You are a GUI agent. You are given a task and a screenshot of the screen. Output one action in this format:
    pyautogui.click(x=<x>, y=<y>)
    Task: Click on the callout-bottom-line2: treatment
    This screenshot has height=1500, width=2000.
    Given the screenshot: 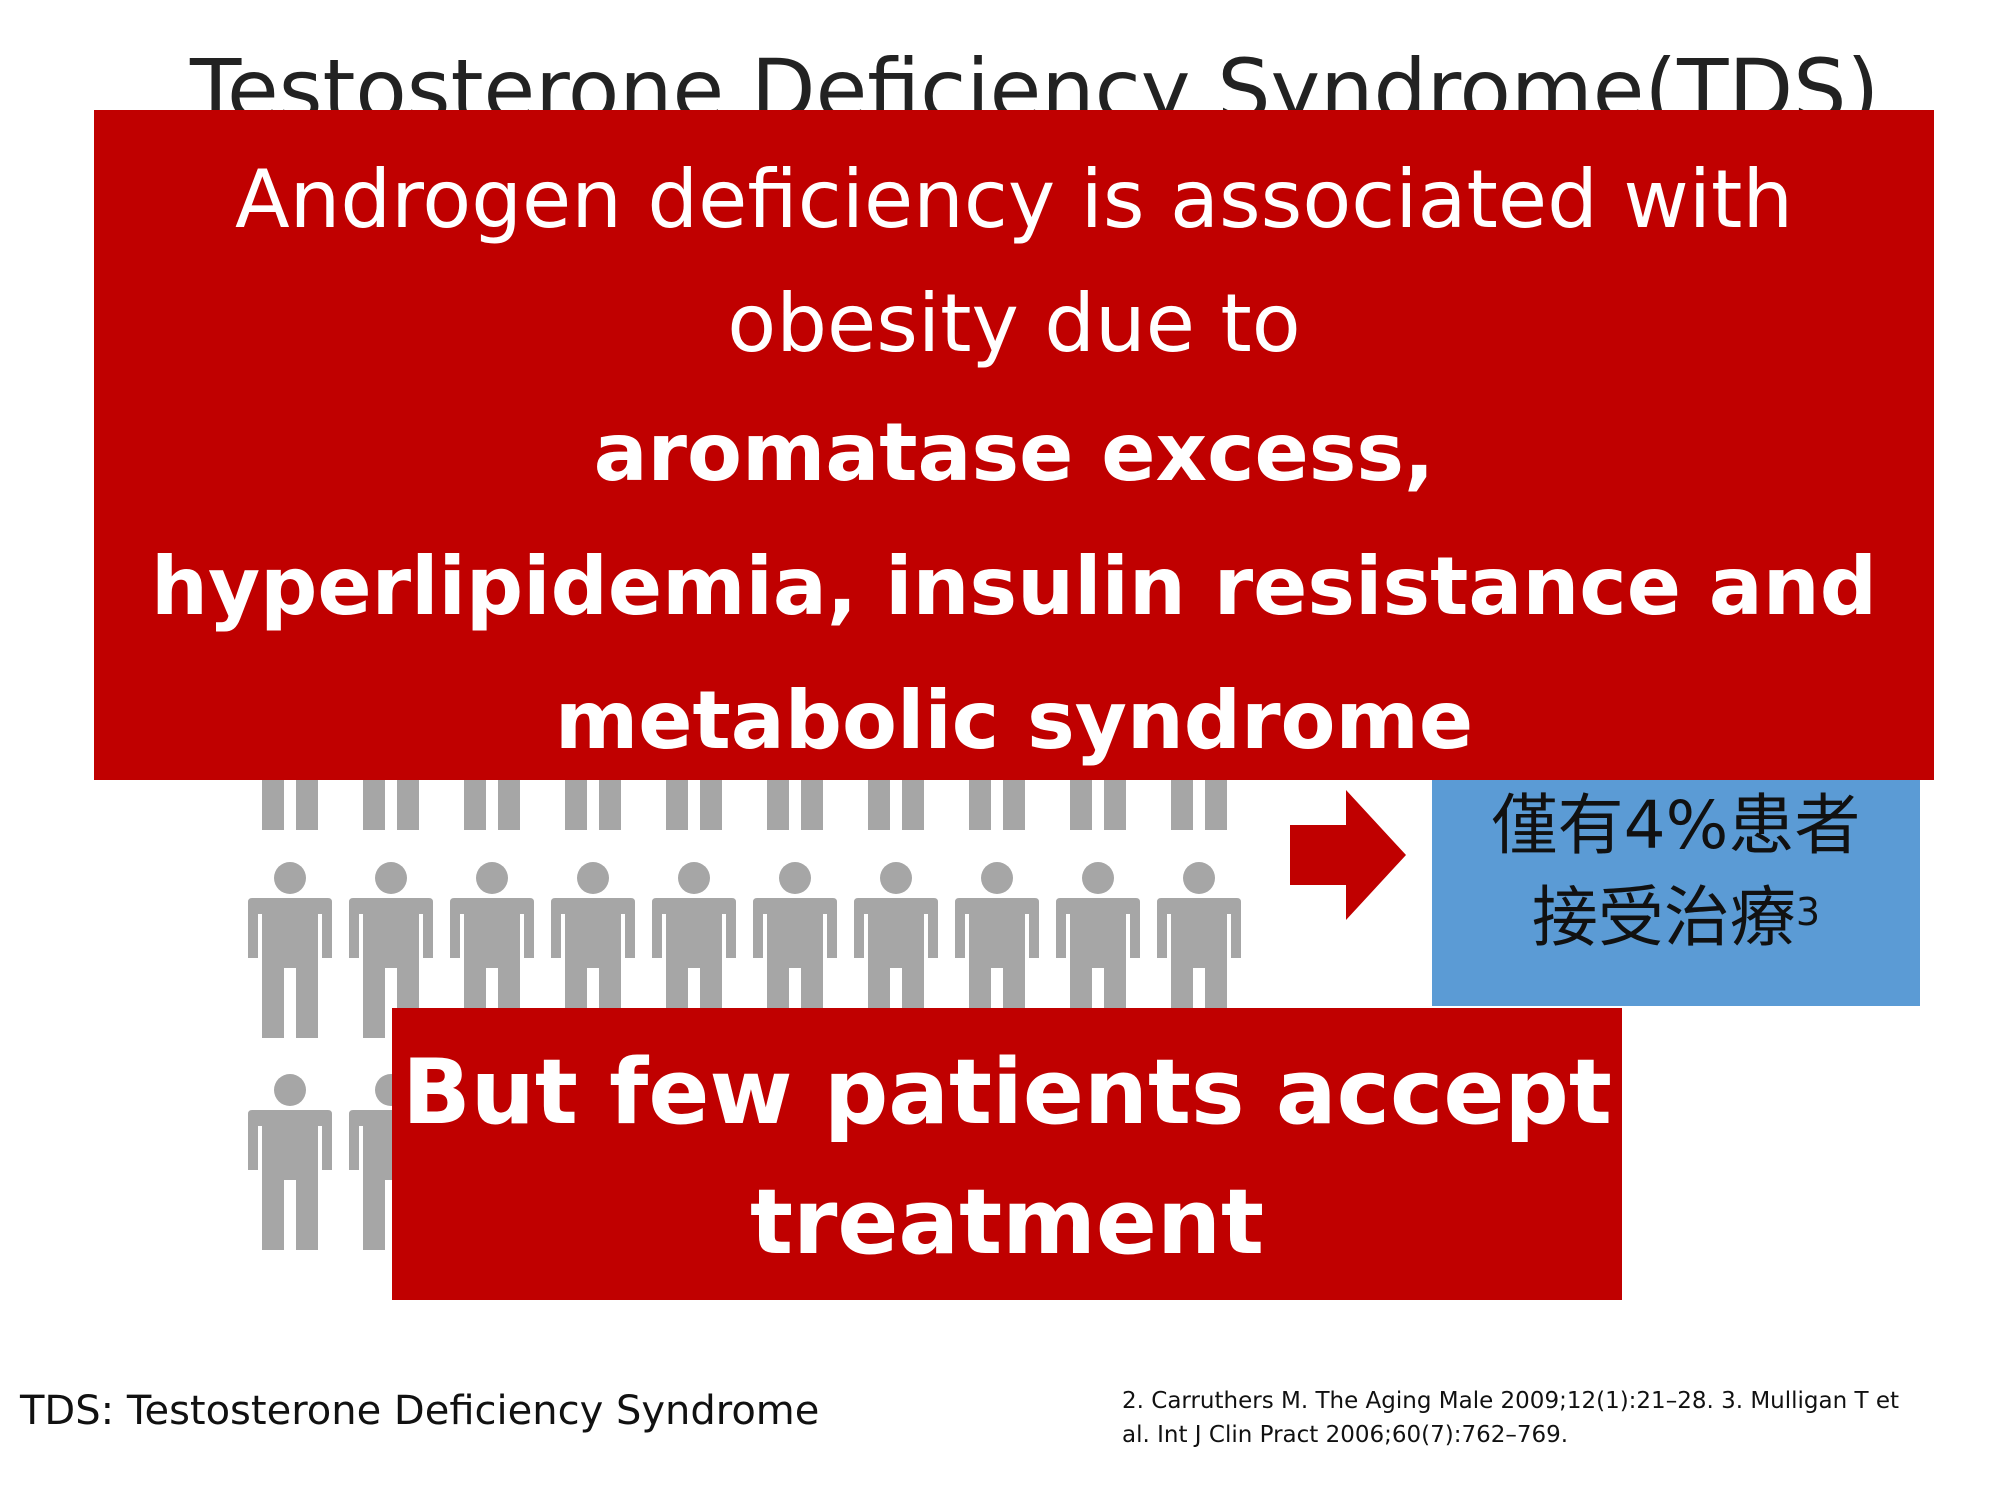 What is the action you would take?
    pyautogui.click(x=1007, y=1222)
    